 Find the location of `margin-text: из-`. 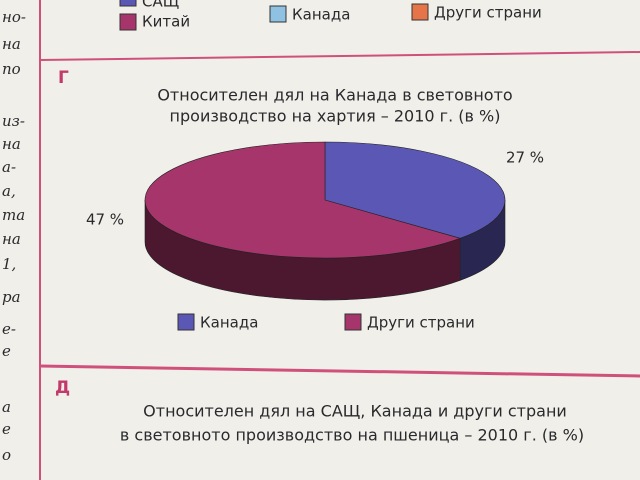

margin-text: из- is located at coordinates (13, 121).